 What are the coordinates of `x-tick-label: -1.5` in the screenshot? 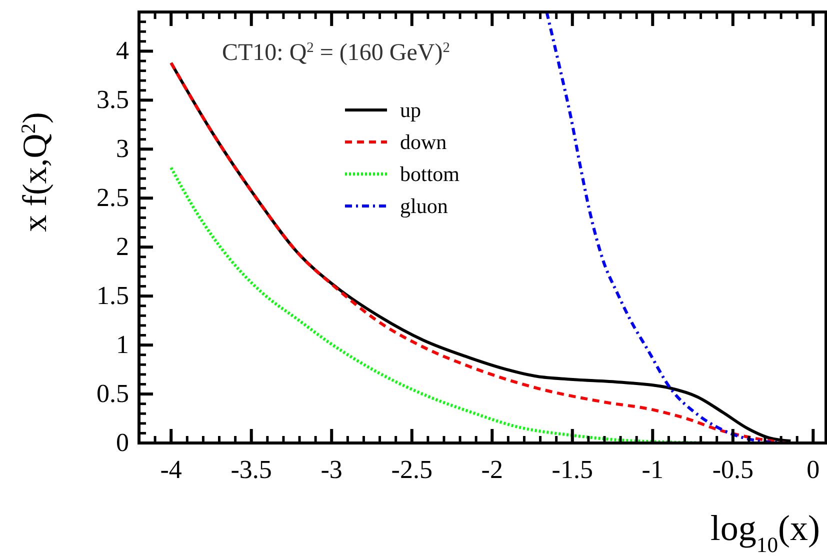 It's located at (572, 469).